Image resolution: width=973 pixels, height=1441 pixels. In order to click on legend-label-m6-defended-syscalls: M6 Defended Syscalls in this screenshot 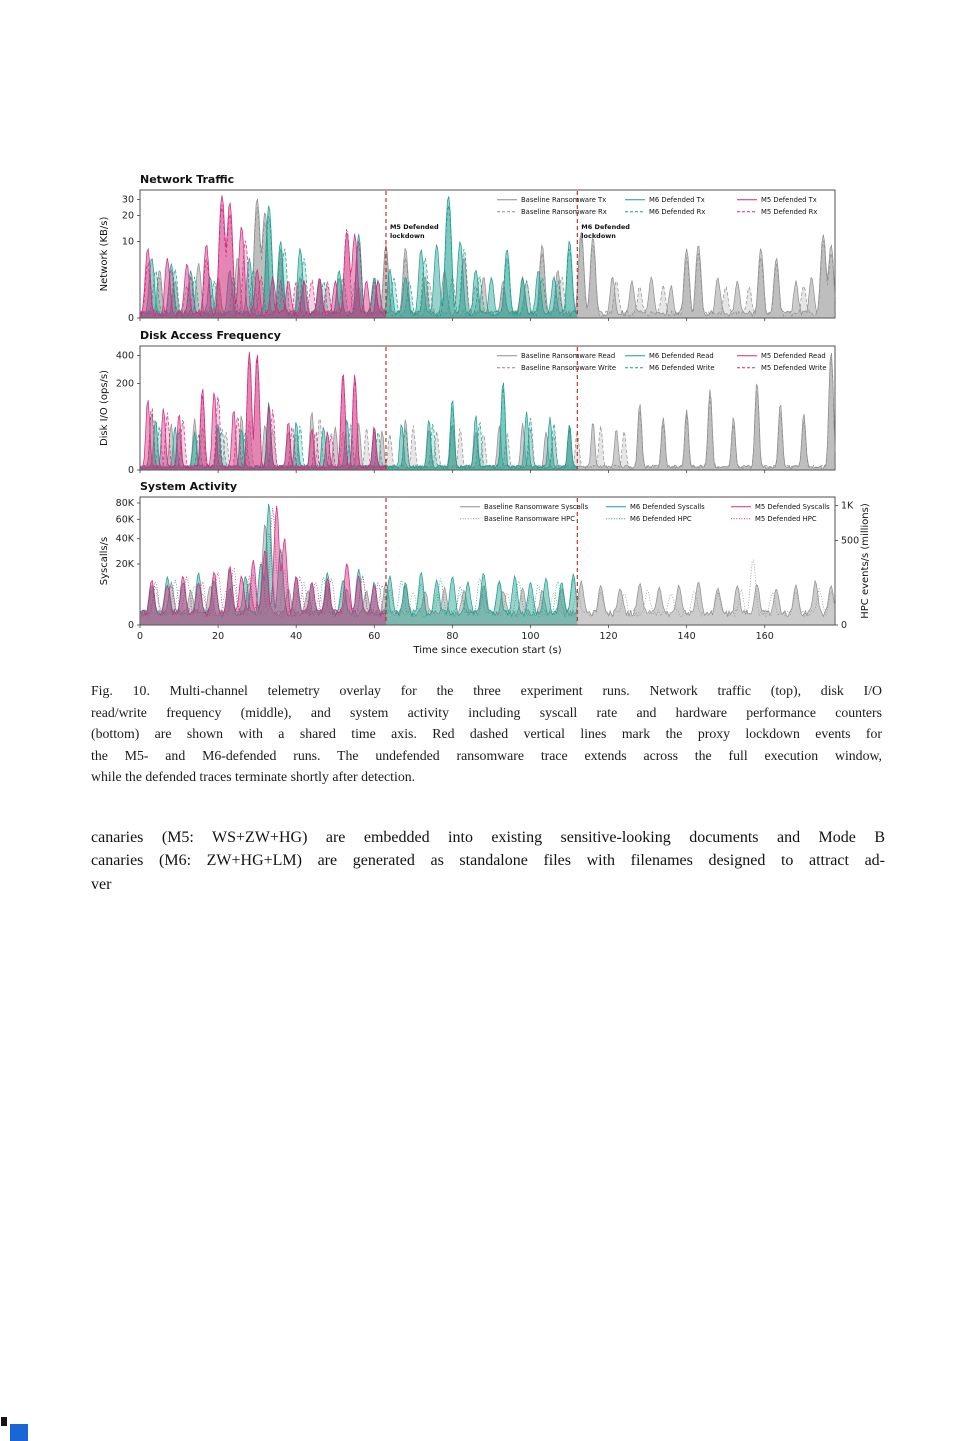, I will do `click(667, 507)`.